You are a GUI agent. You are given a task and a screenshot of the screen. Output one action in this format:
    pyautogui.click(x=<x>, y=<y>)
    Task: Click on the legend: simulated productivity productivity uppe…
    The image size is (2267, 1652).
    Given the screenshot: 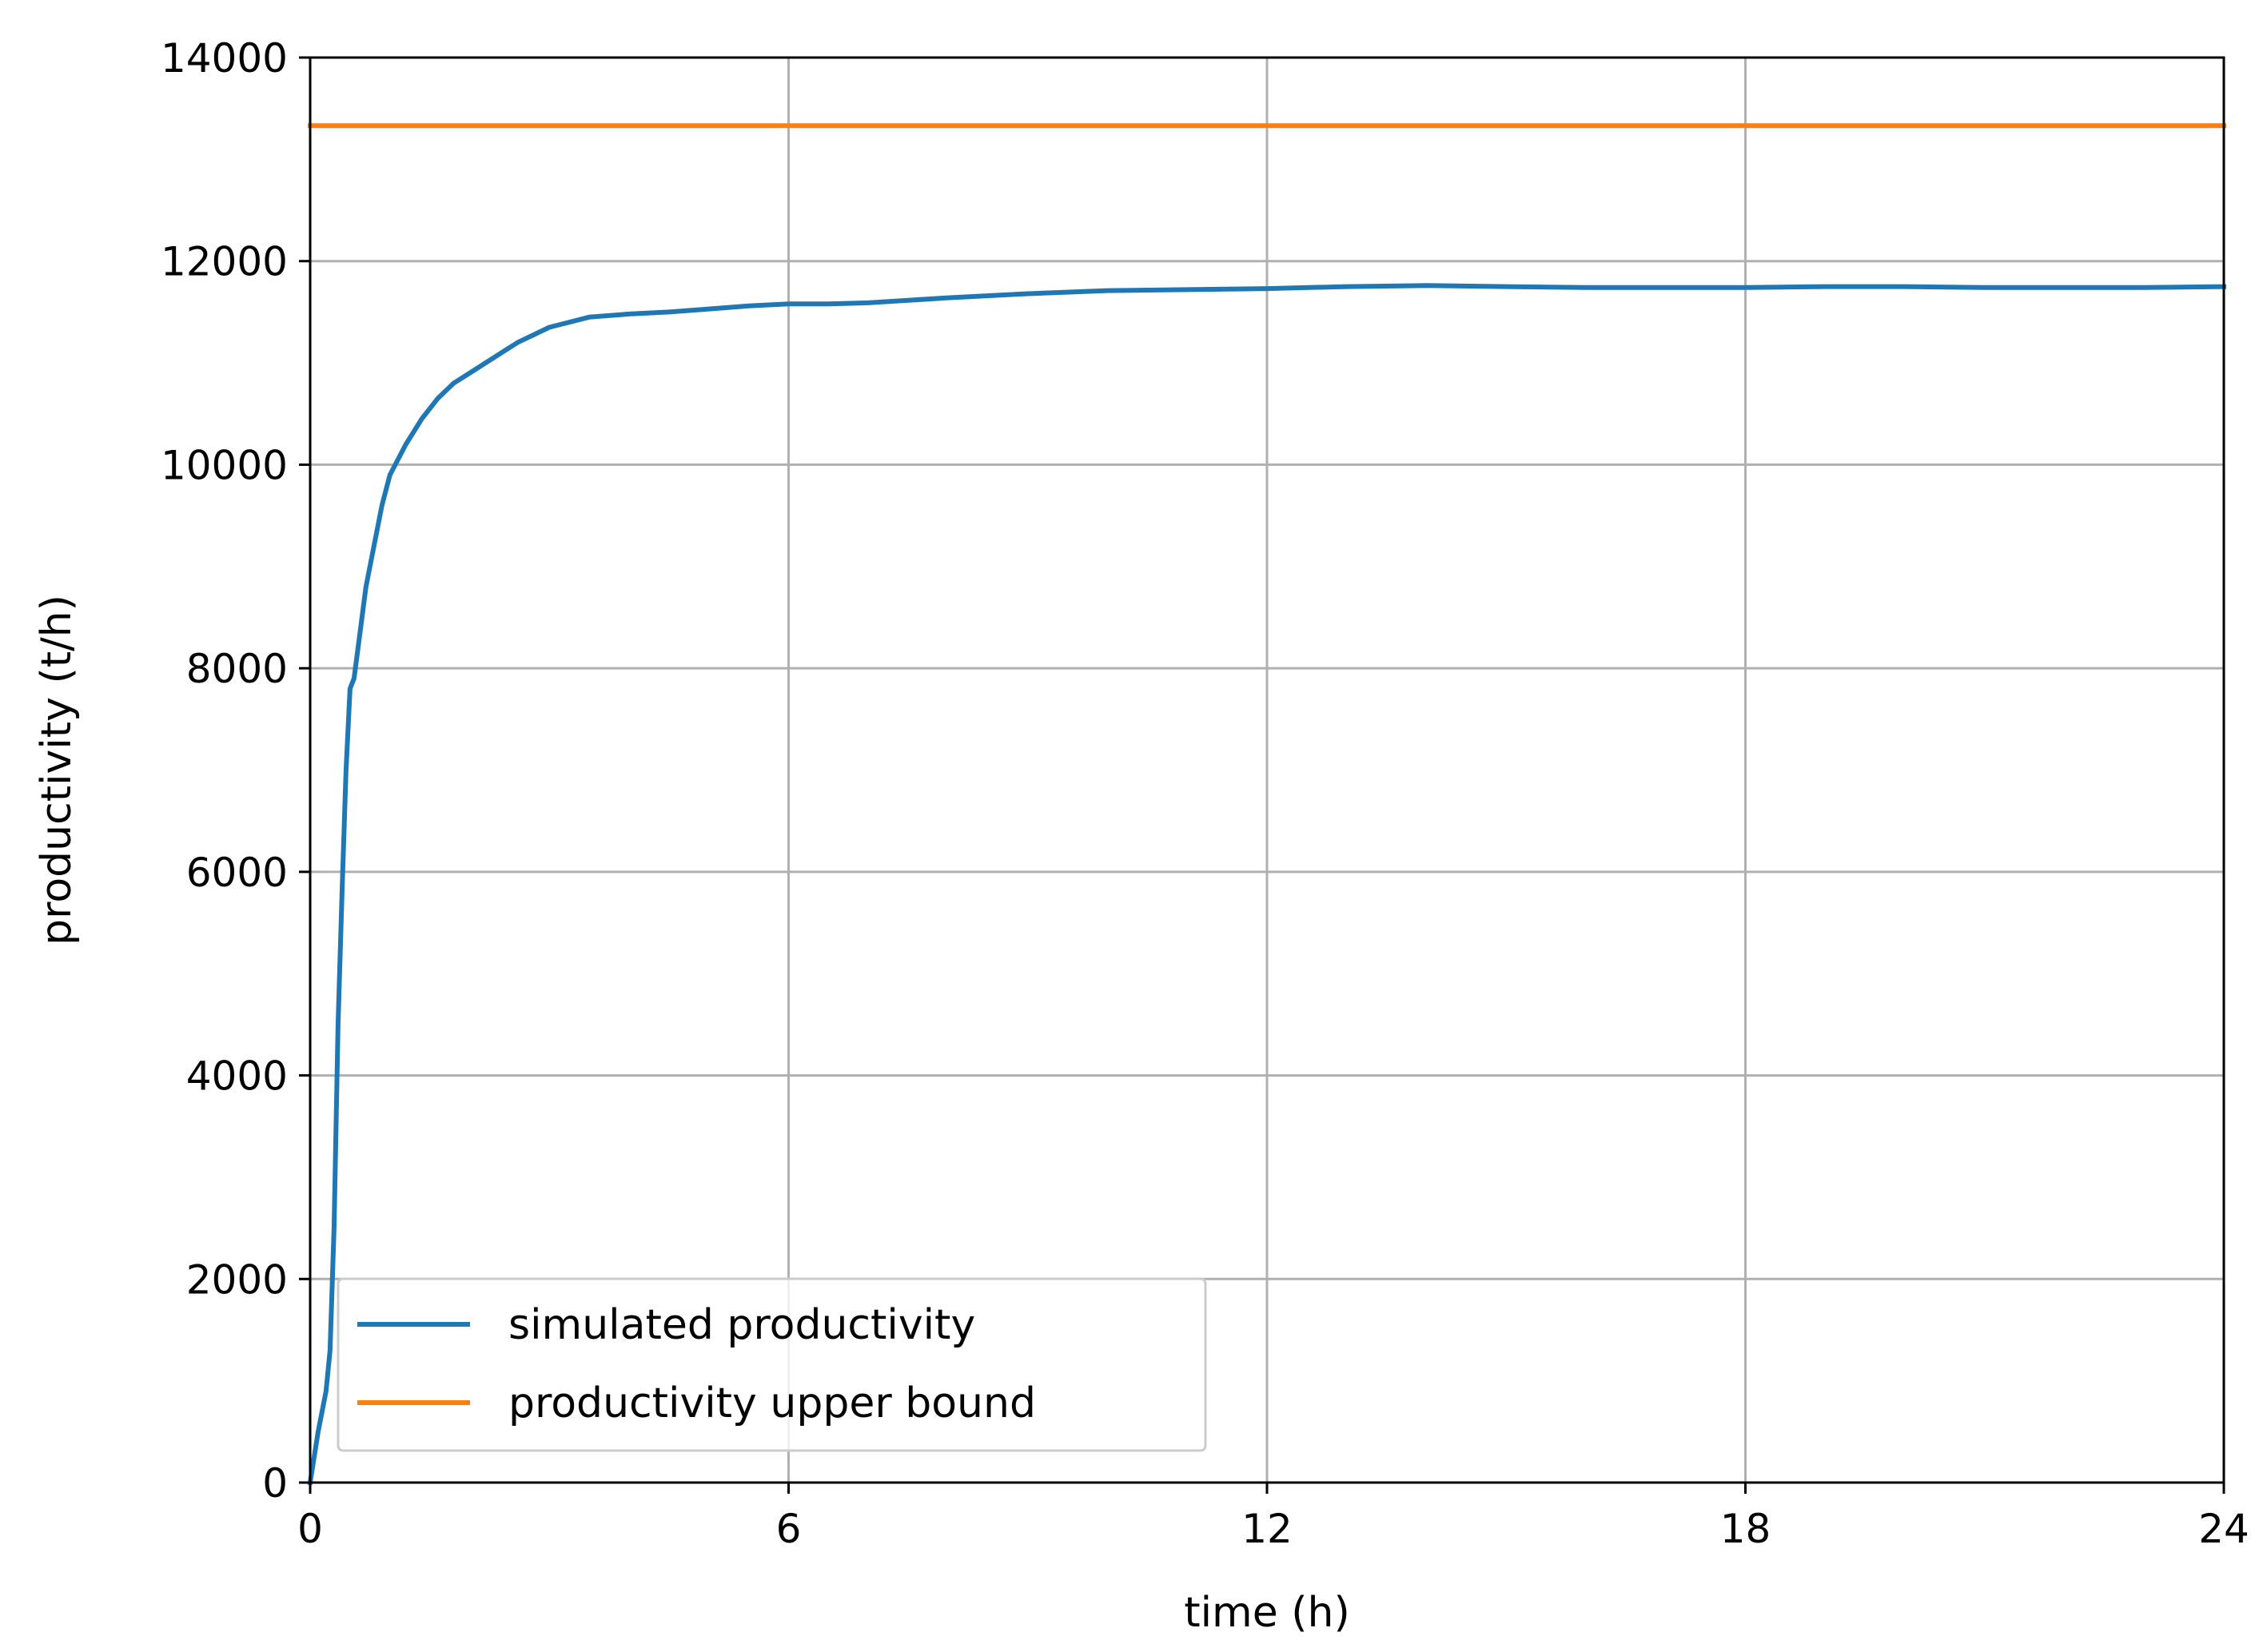 What is the action you would take?
    pyautogui.click(x=772, y=1364)
    